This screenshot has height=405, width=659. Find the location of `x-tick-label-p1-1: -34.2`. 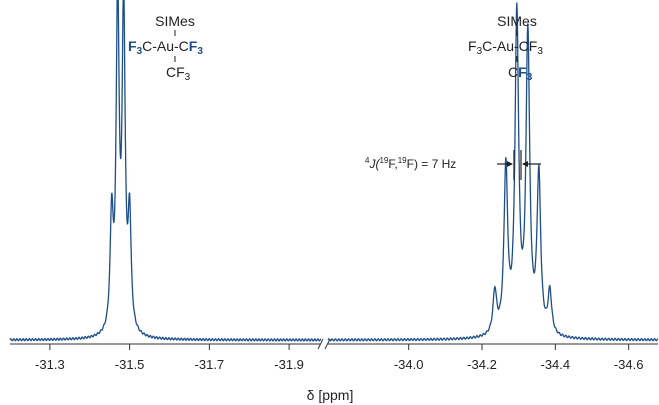

x-tick-label-p1-1: -34.2 is located at coordinates (482, 364).